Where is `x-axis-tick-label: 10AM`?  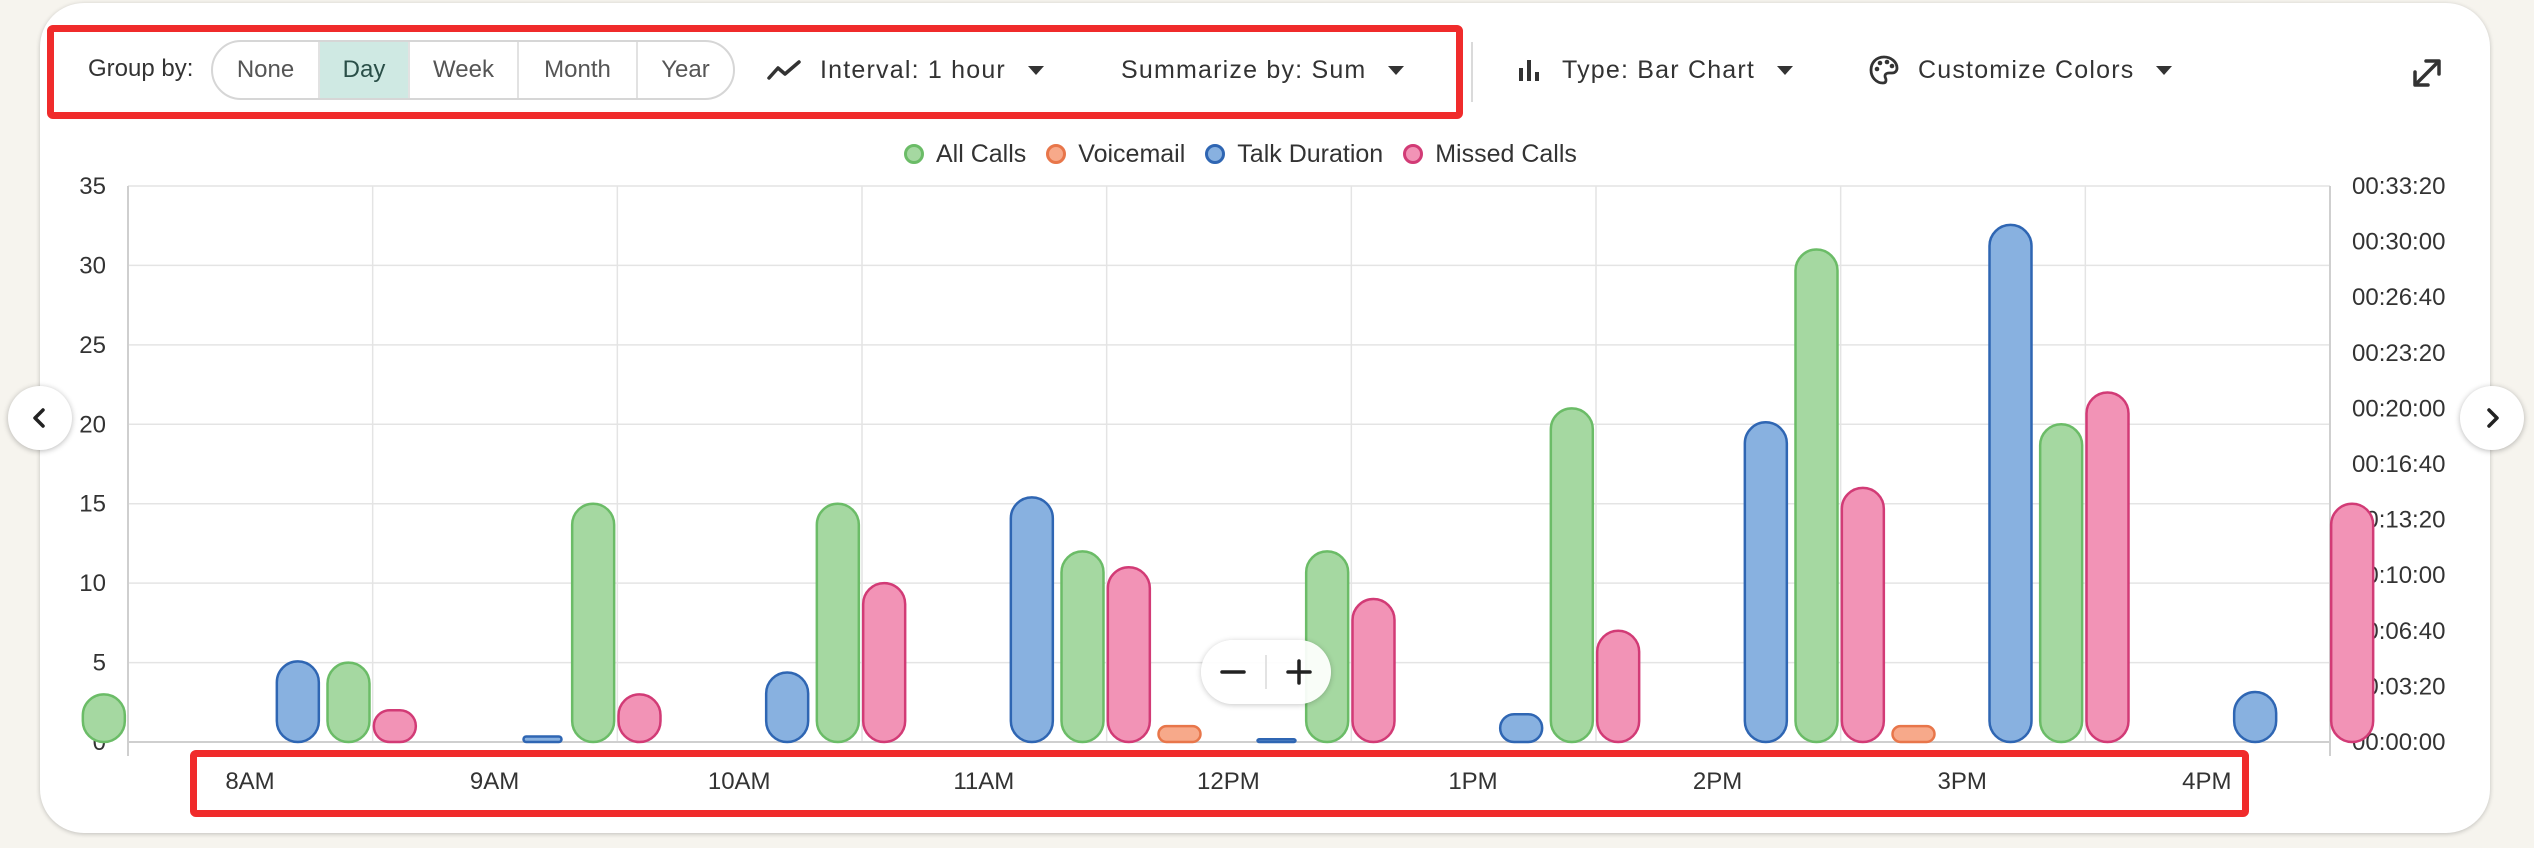 x-axis-tick-label: 10AM is located at coordinates (739, 781).